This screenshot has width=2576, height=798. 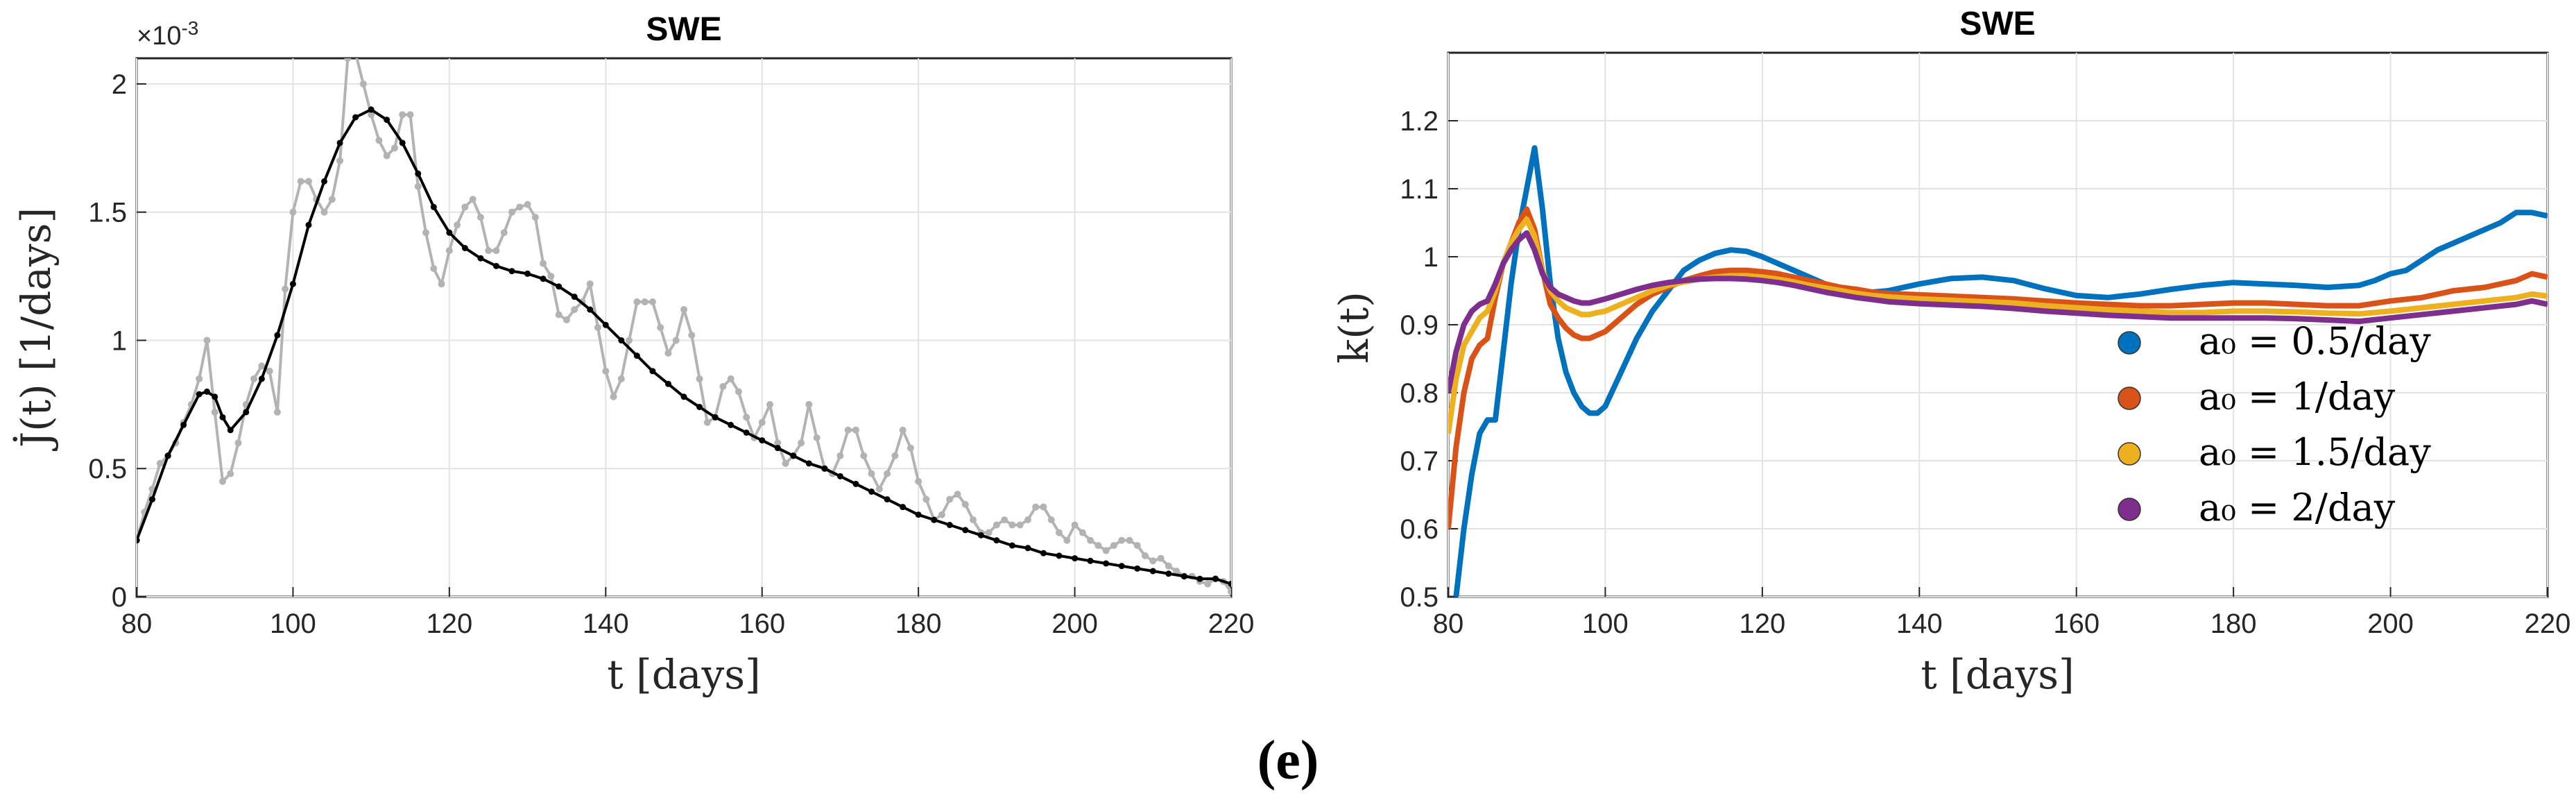 What do you see at coordinates (2315, 452) in the screenshot?
I see `legend-label: a₀ = 1.5/day` at bounding box center [2315, 452].